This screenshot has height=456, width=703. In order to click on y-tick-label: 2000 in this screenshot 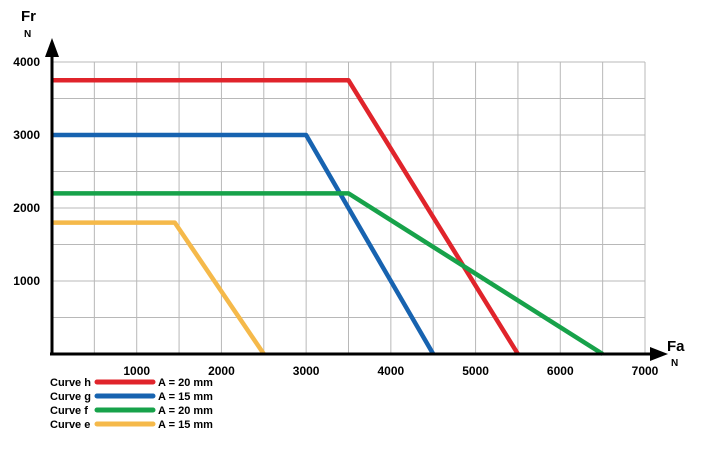, I will do `click(26, 208)`.